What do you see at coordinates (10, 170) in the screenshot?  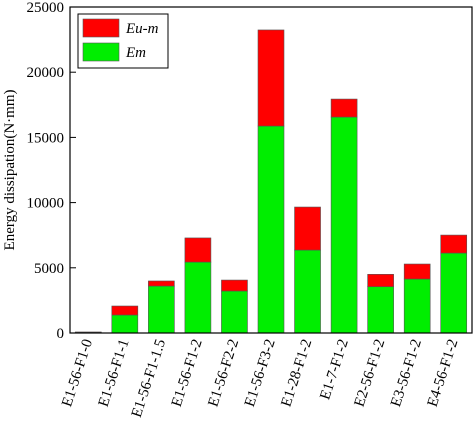 I see `y-axis-label: Energy dissipation(N·mm)` at bounding box center [10, 170].